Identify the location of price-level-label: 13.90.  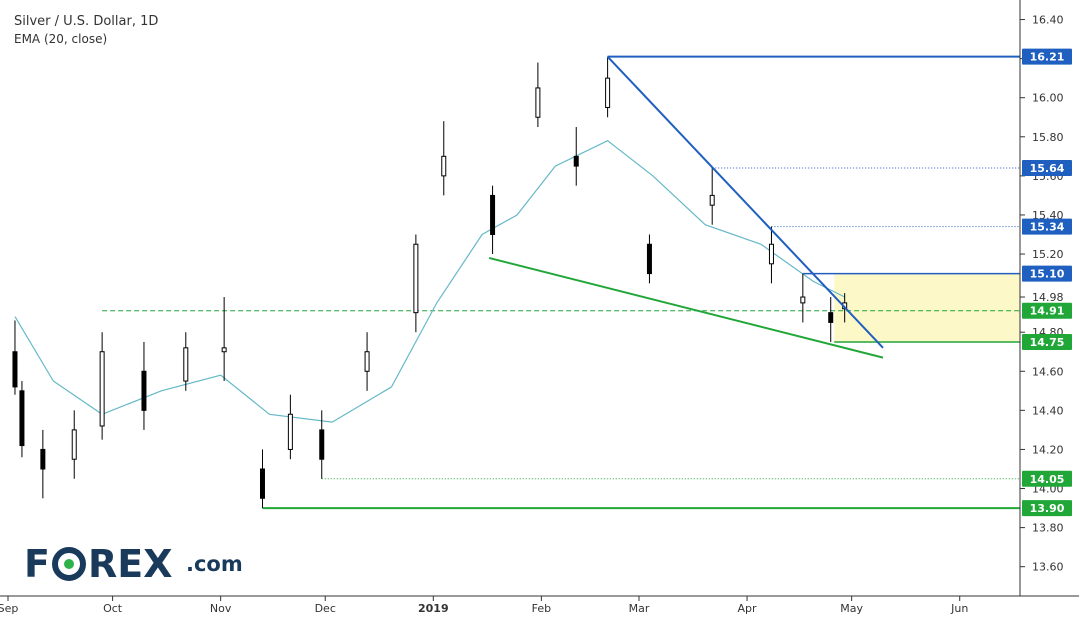
(1047, 508).